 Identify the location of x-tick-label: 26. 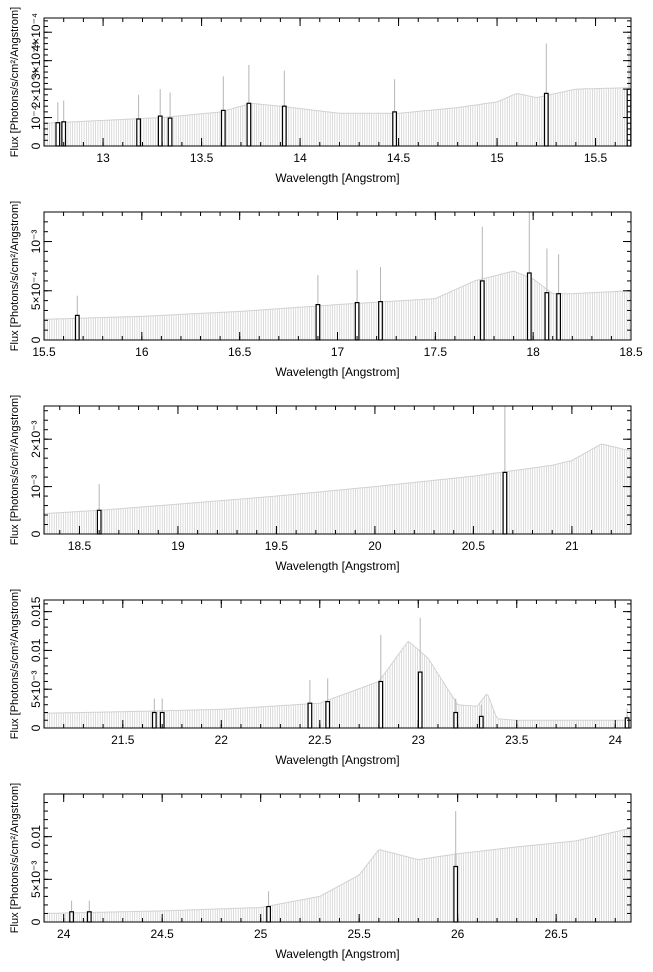
(458, 934).